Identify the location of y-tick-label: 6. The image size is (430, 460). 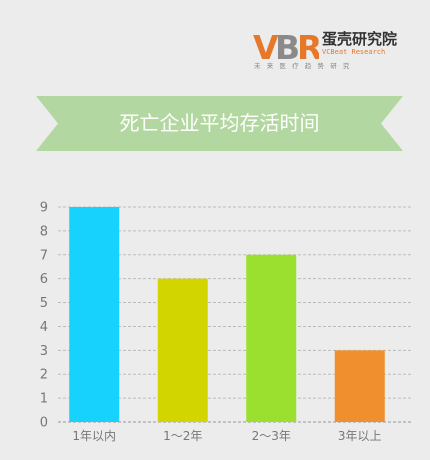
(44, 279).